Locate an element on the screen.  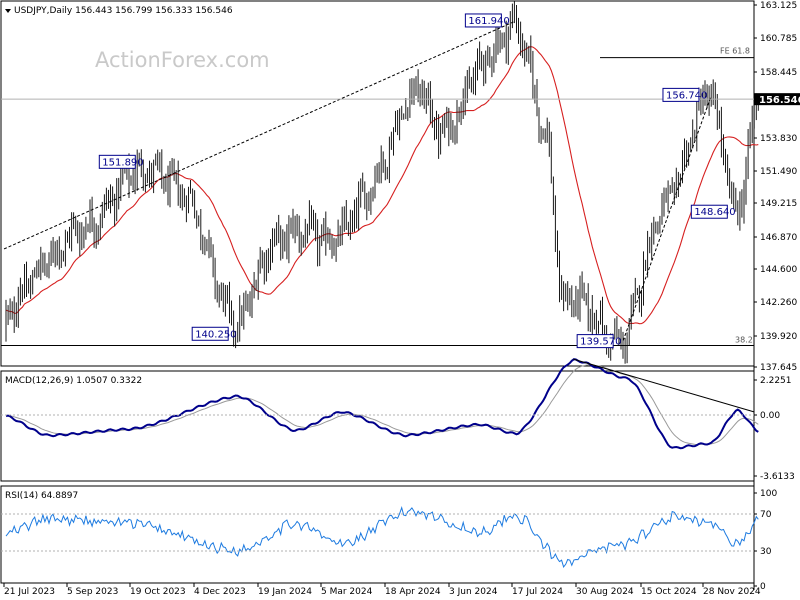
current-price-badge is located at coordinates (777, 99).